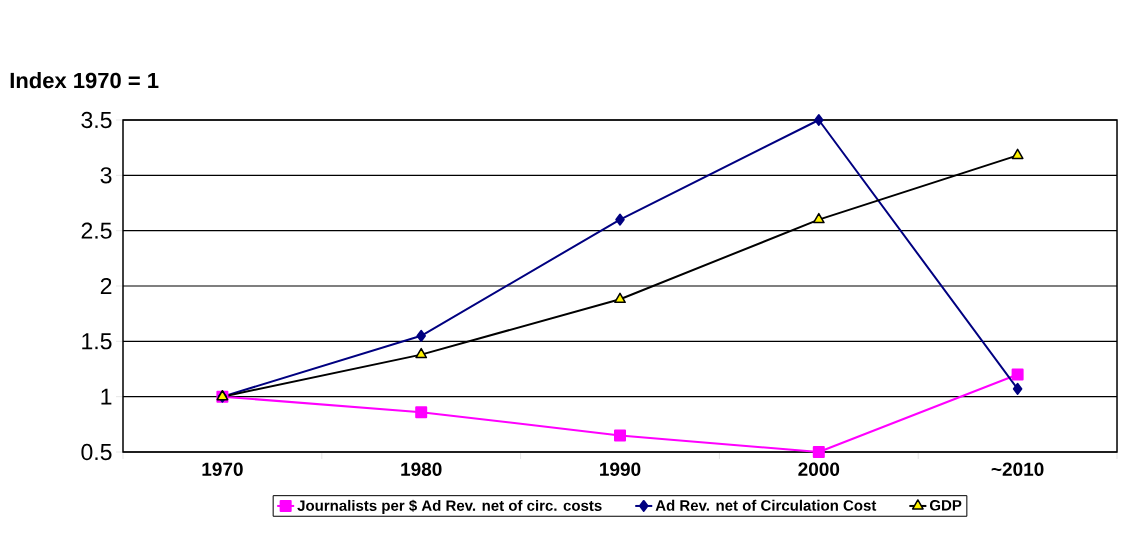 The width and height of the screenshot is (1127, 546). What do you see at coordinates (106, 396) in the screenshot?
I see `y-tick-label: 1` at bounding box center [106, 396].